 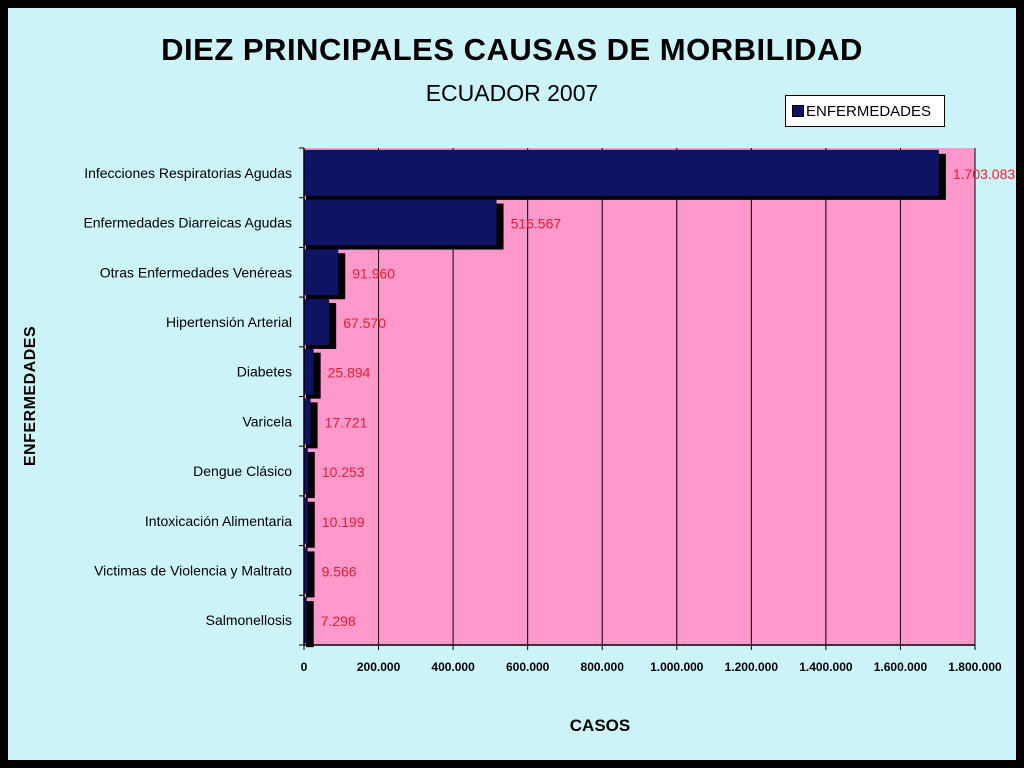 I want to click on x-tick-label: 1.600.000, so click(x=901, y=667).